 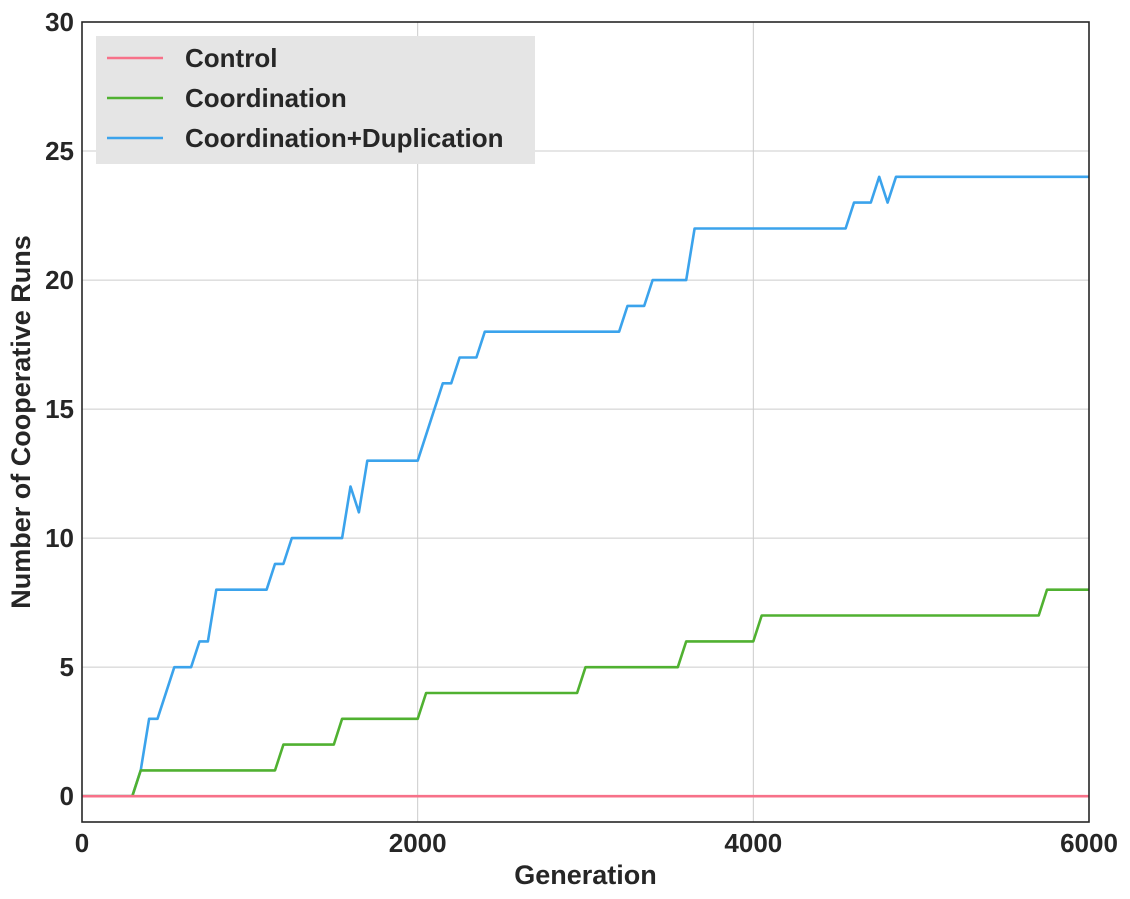 What do you see at coordinates (59, 151) in the screenshot?
I see `y-tick-label: 25` at bounding box center [59, 151].